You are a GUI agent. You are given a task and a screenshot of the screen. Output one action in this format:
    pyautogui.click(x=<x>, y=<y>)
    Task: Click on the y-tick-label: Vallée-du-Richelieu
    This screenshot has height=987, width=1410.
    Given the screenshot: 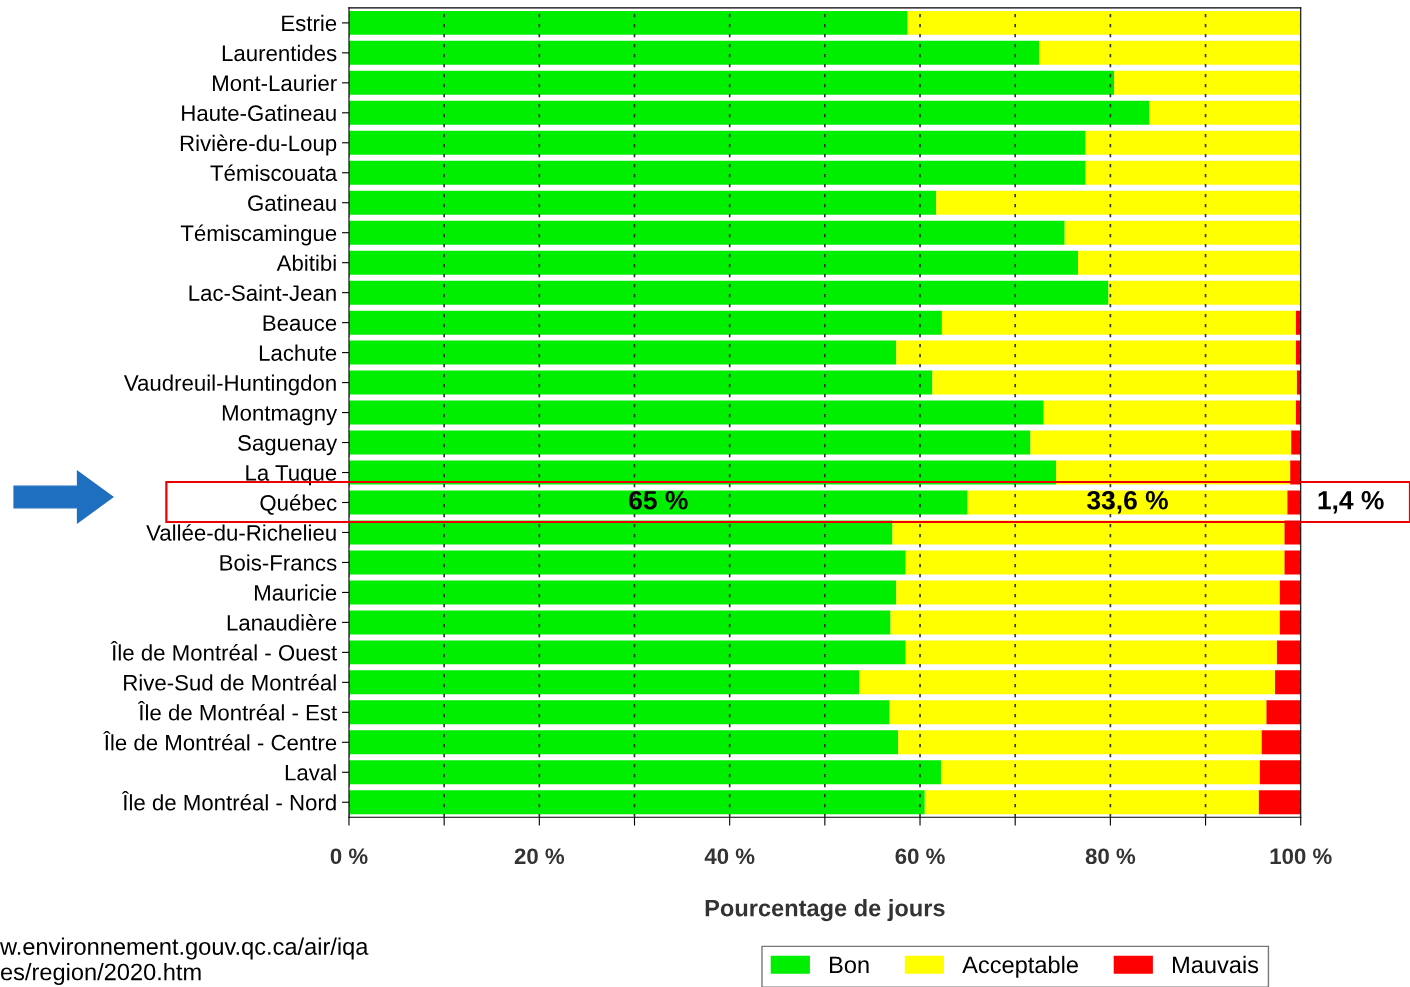 What is the action you would take?
    pyautogui.click(x=241, y=532)
    